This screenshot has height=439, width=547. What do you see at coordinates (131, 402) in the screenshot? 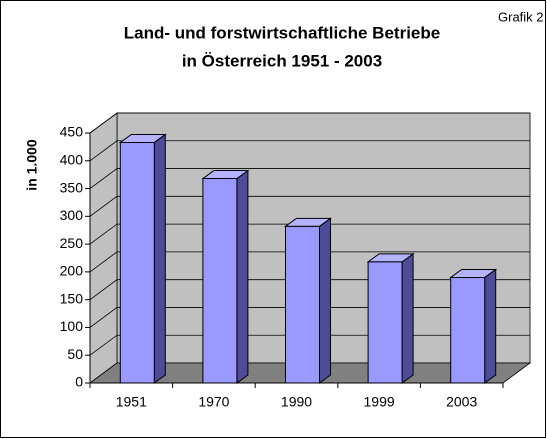
I see `x-tick-label: 1951` at bounding box center [131, 402].